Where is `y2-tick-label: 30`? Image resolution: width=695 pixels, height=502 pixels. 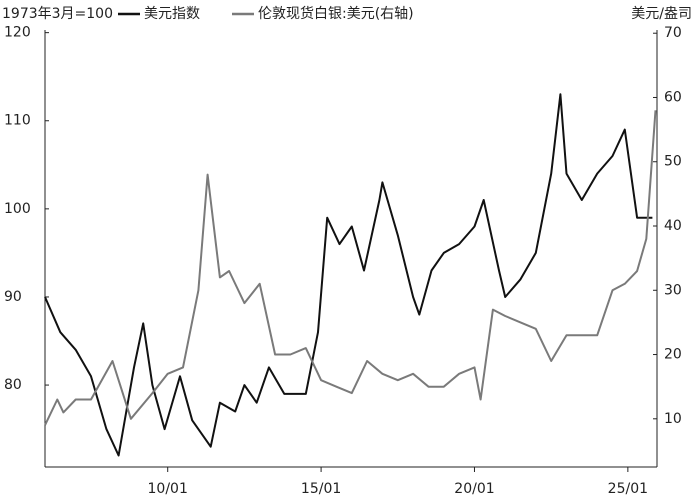
y2-tick-label: 30 is located at coordinates (673, 290).